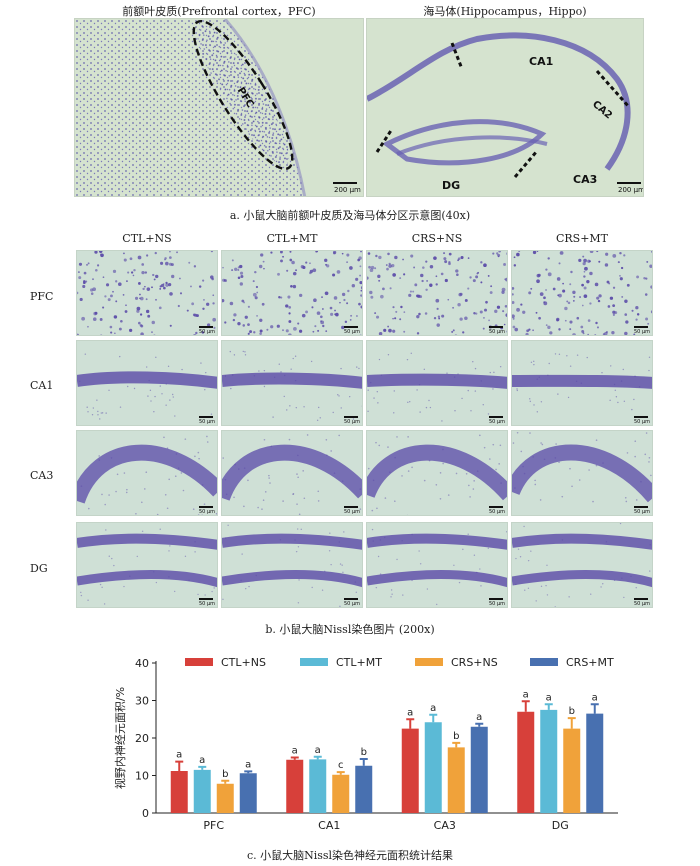 This screenshot has width=700, height=866. I want to click on hippo-overview-drawing: CA1 CA2 CA3 DG, so click(499, 112).